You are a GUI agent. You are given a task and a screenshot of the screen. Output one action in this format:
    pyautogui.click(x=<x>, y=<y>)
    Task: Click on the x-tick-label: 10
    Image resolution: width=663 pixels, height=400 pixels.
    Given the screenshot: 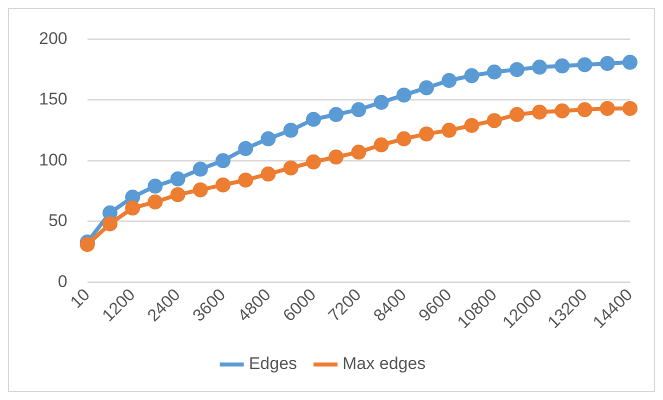 What is the action you would take?
    pyautogui.click(x=80, y=298)
    